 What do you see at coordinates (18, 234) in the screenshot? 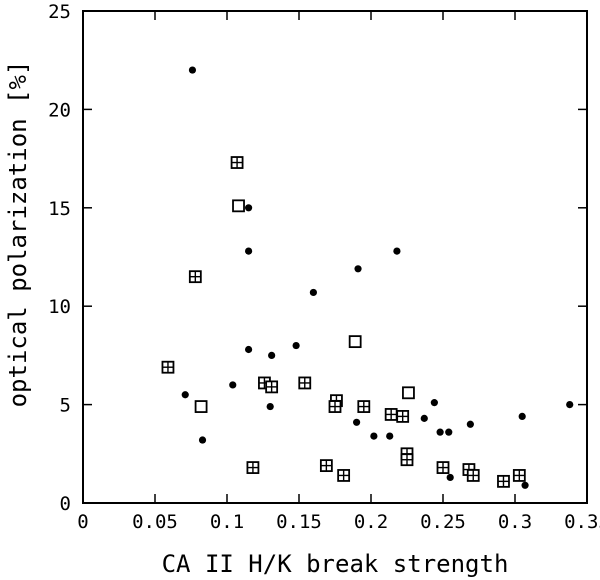
I see `y-axis-title: optical polarization [%]` at bounding box center [18, 234].